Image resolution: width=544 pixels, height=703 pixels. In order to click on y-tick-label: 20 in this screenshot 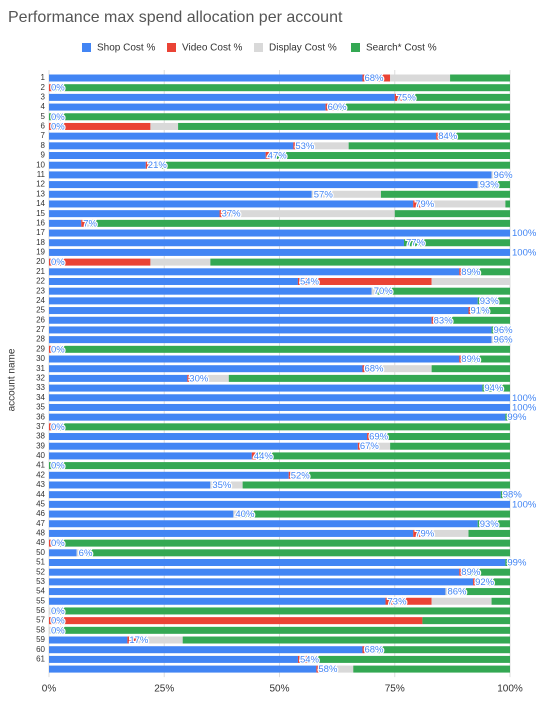, I will do `click(40, 261)`.